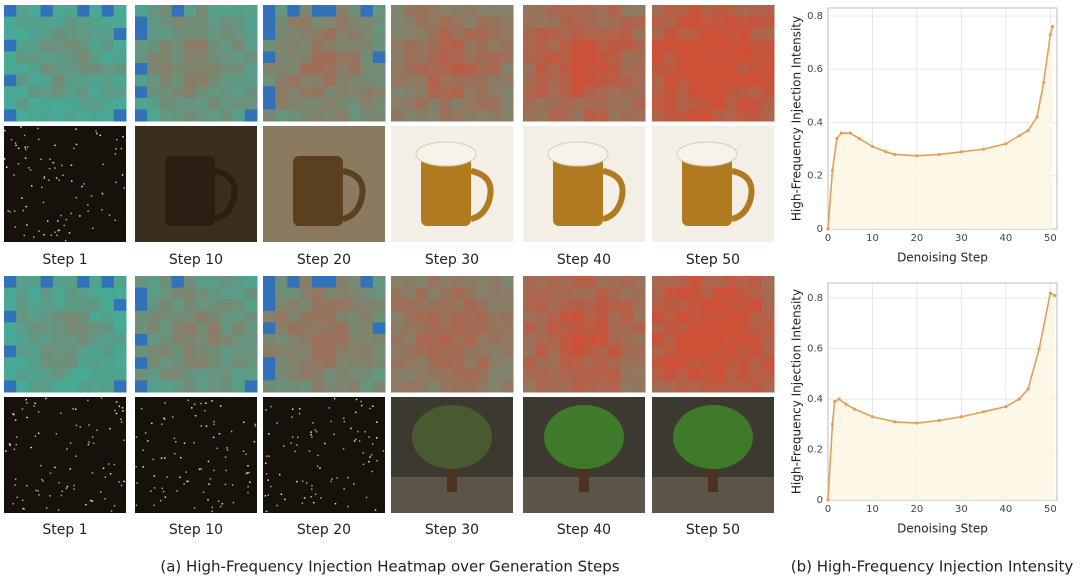 The height and width of the screenshot is (587, 1080). What do you see at coordinates (713, 530) in the screenshot?
I see `step-label: Step 50` at bounding box center [713, 530].